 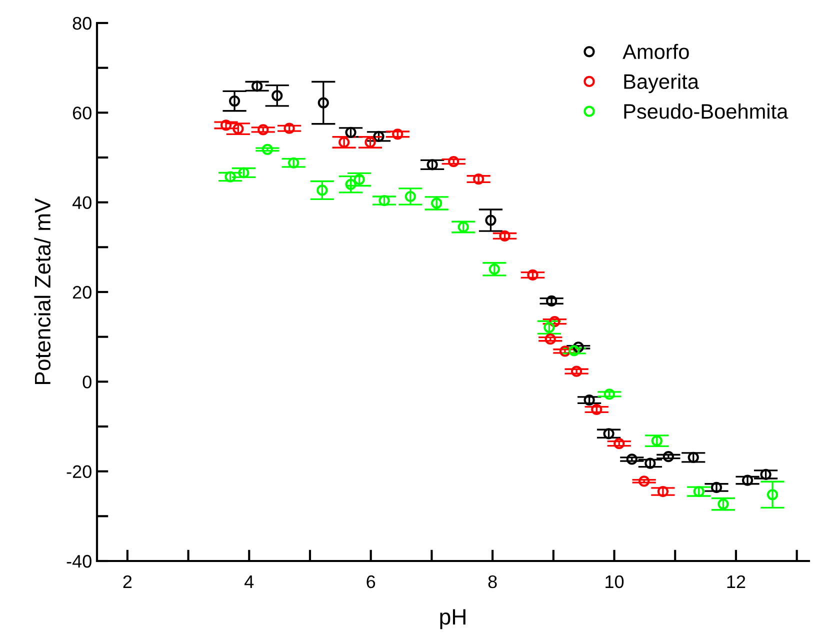 What do you see at coordinates (453, 619) in the screenshot?
I see `x-axis-title: pH` at bounding box center [453, 619].